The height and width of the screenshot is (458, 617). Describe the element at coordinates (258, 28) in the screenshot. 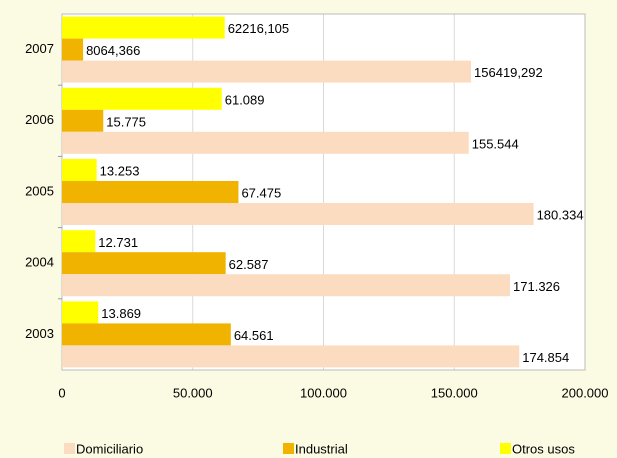

I see `value-label: 62216,105` at that location.